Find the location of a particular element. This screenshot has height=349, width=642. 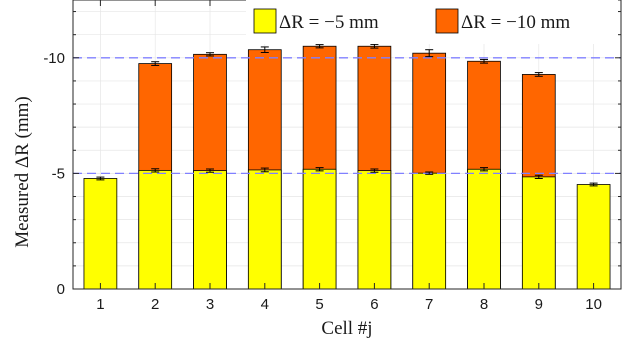

y-axis-label: Measured ΔR (mm) is located at coordinates (22, 172).